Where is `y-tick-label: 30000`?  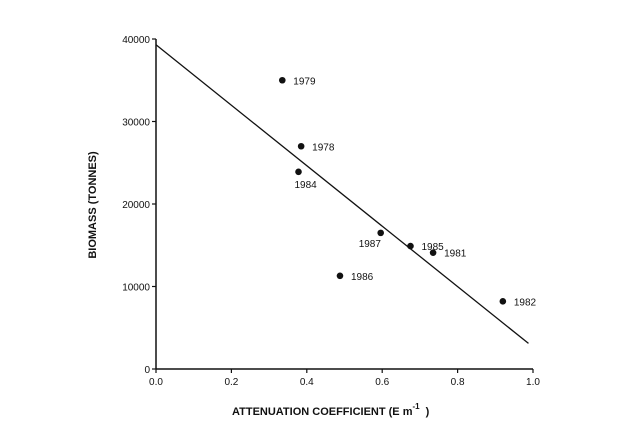 y-tick-label: 30000 is located at coordinates (136, 123).